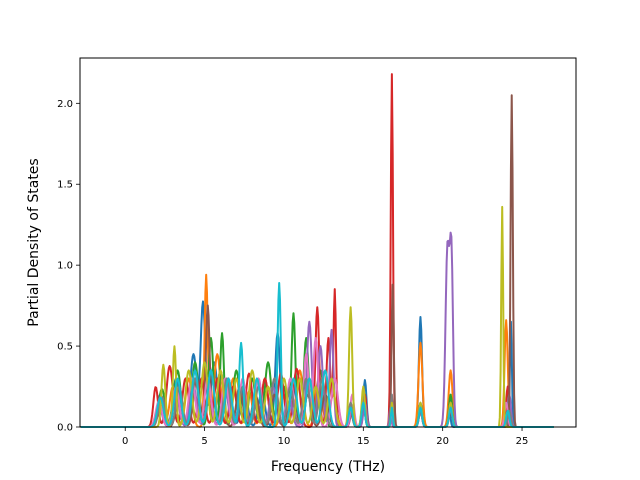 The height and width of the screenshot is (480, 640). I want to click on y-tick-label: 0.5, so click(65, 347).